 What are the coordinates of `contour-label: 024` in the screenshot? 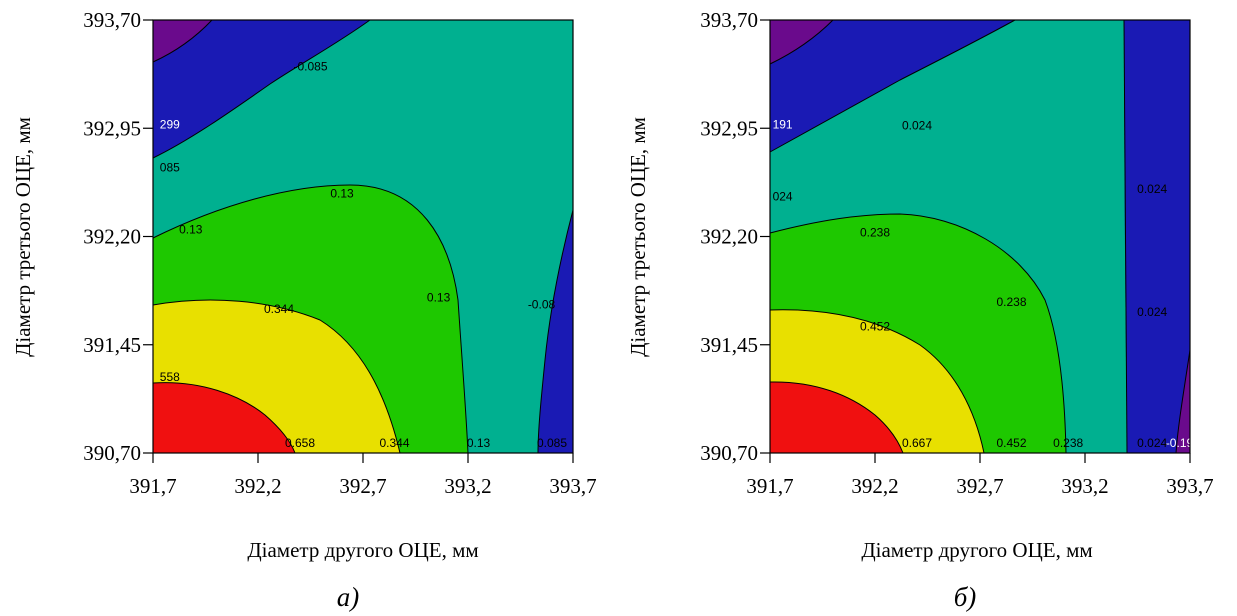 It's located at (783, 196).